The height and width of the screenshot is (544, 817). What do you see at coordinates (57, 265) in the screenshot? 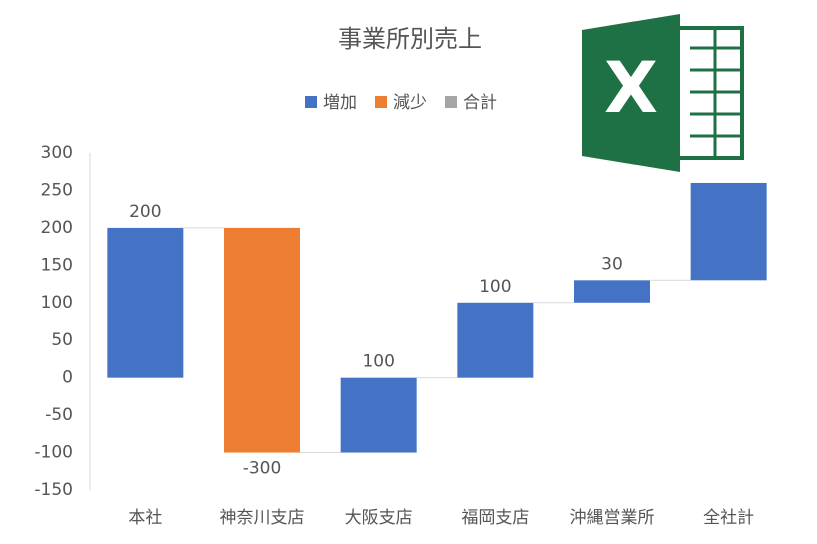
I see `y-tick-label: 150` at bounding box center [57, 265].